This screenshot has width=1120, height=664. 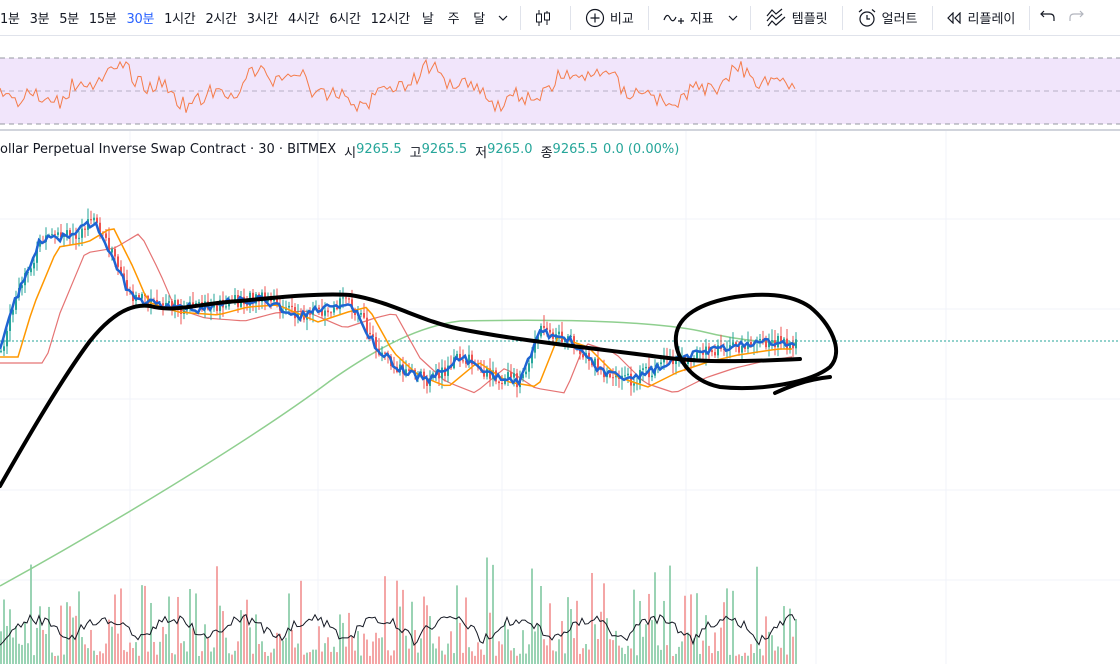 What do you see at coordinates (688, 17) in the screenshot?
I see `indicators-button: 지표` at bounding box center [688, 17].